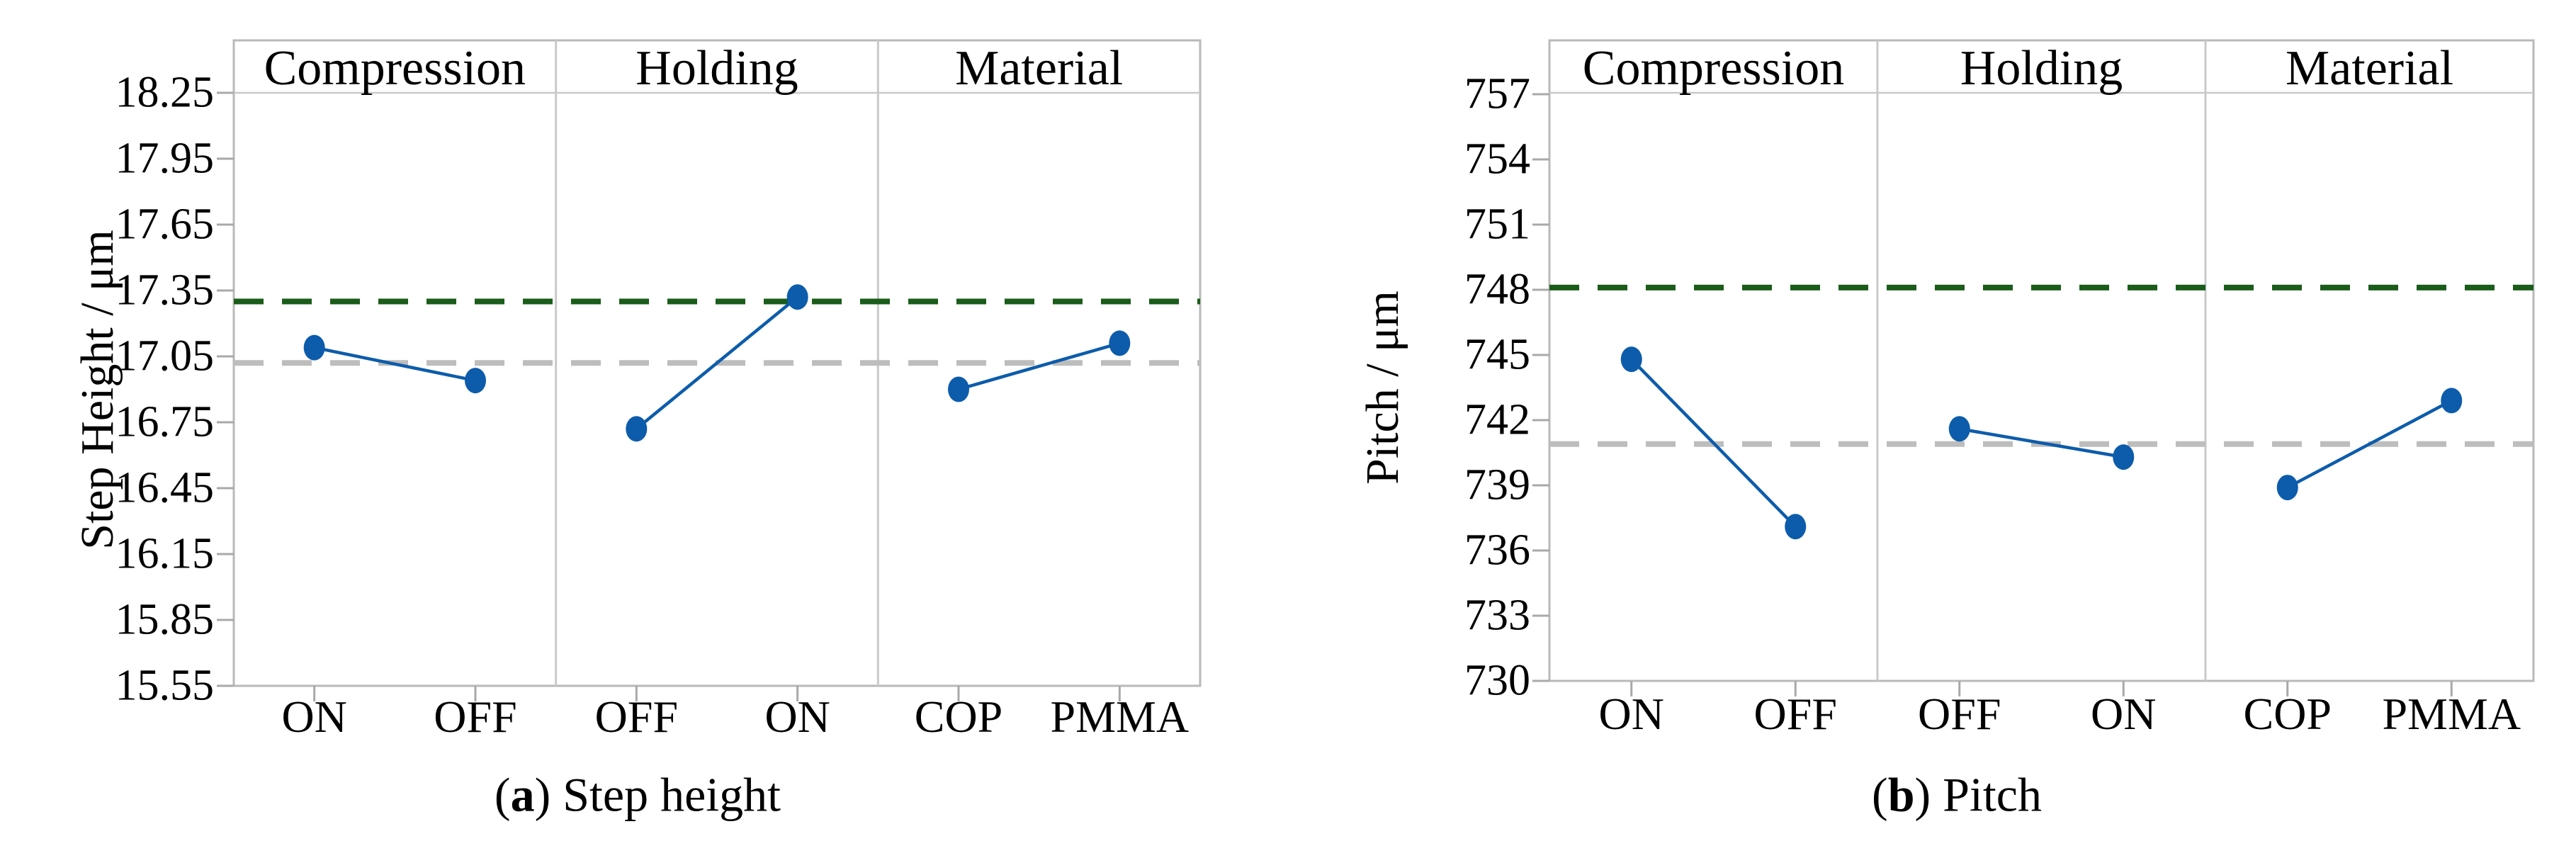 Image resolution: width=2576 pixels, height=841 pixels. Describe the element at coordinates (502, 794) in the screenshot. I see `caption-a-open: (` at that location.